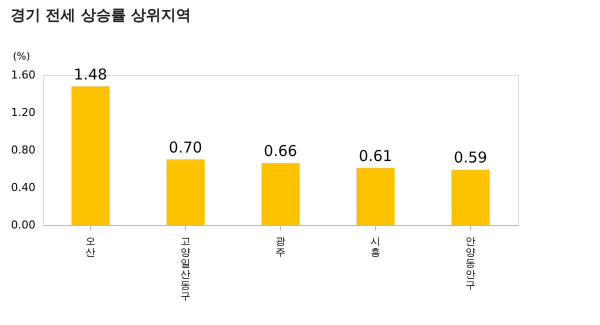 The width and height of the screenshot is (600, 325). Describe the element at coordinates (375, 155) in the screenshot. I see `data-label: 0.61` at that location.